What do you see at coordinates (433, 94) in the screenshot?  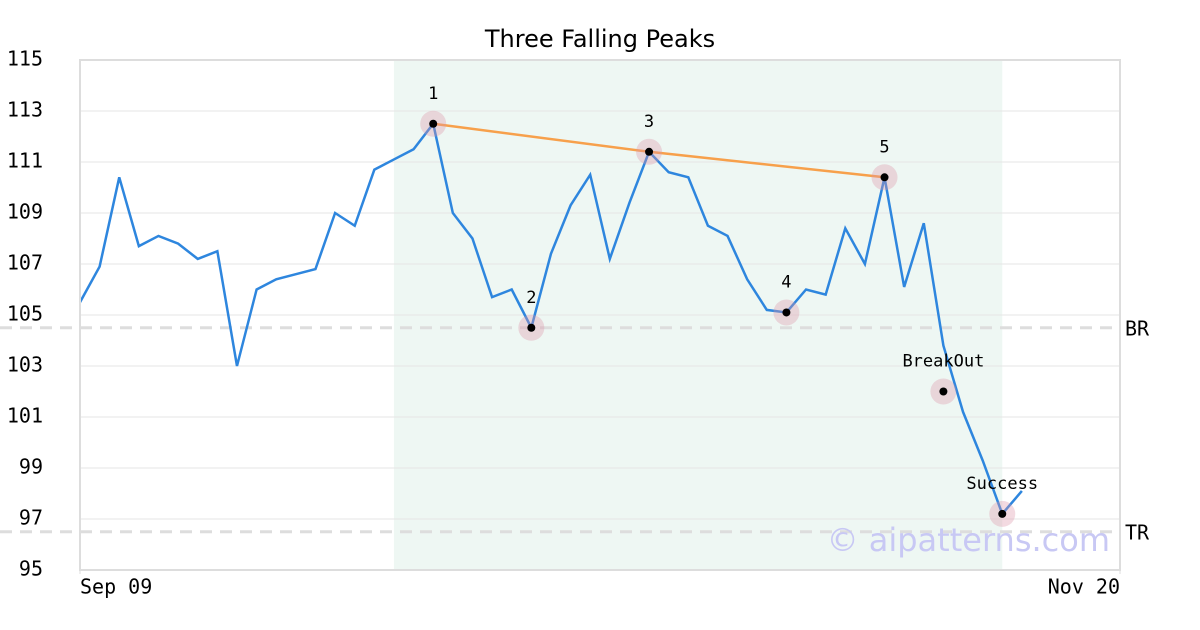 I see `point-label: 1` at bounding box center [433, 94].